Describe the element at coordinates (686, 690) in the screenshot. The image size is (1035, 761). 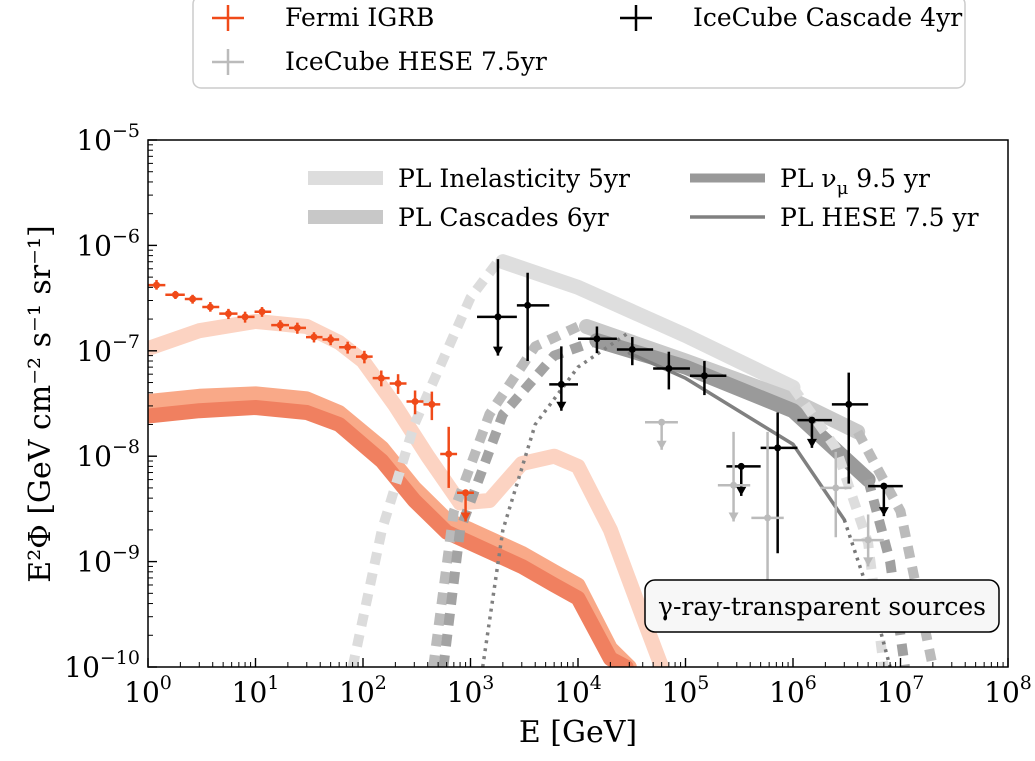
I see `x-tick-label-5: 10⁵` at that location.